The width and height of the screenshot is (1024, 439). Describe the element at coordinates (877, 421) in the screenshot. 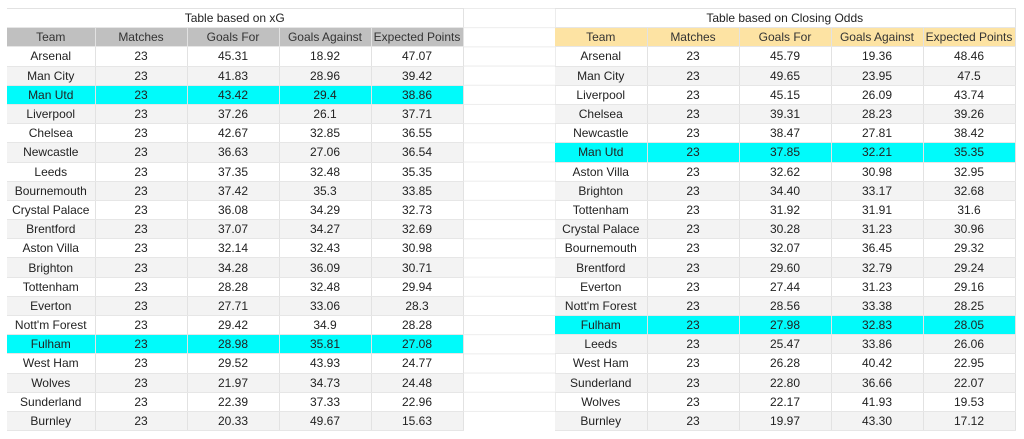

I see `cell-goals-against: 43.30` at that location.